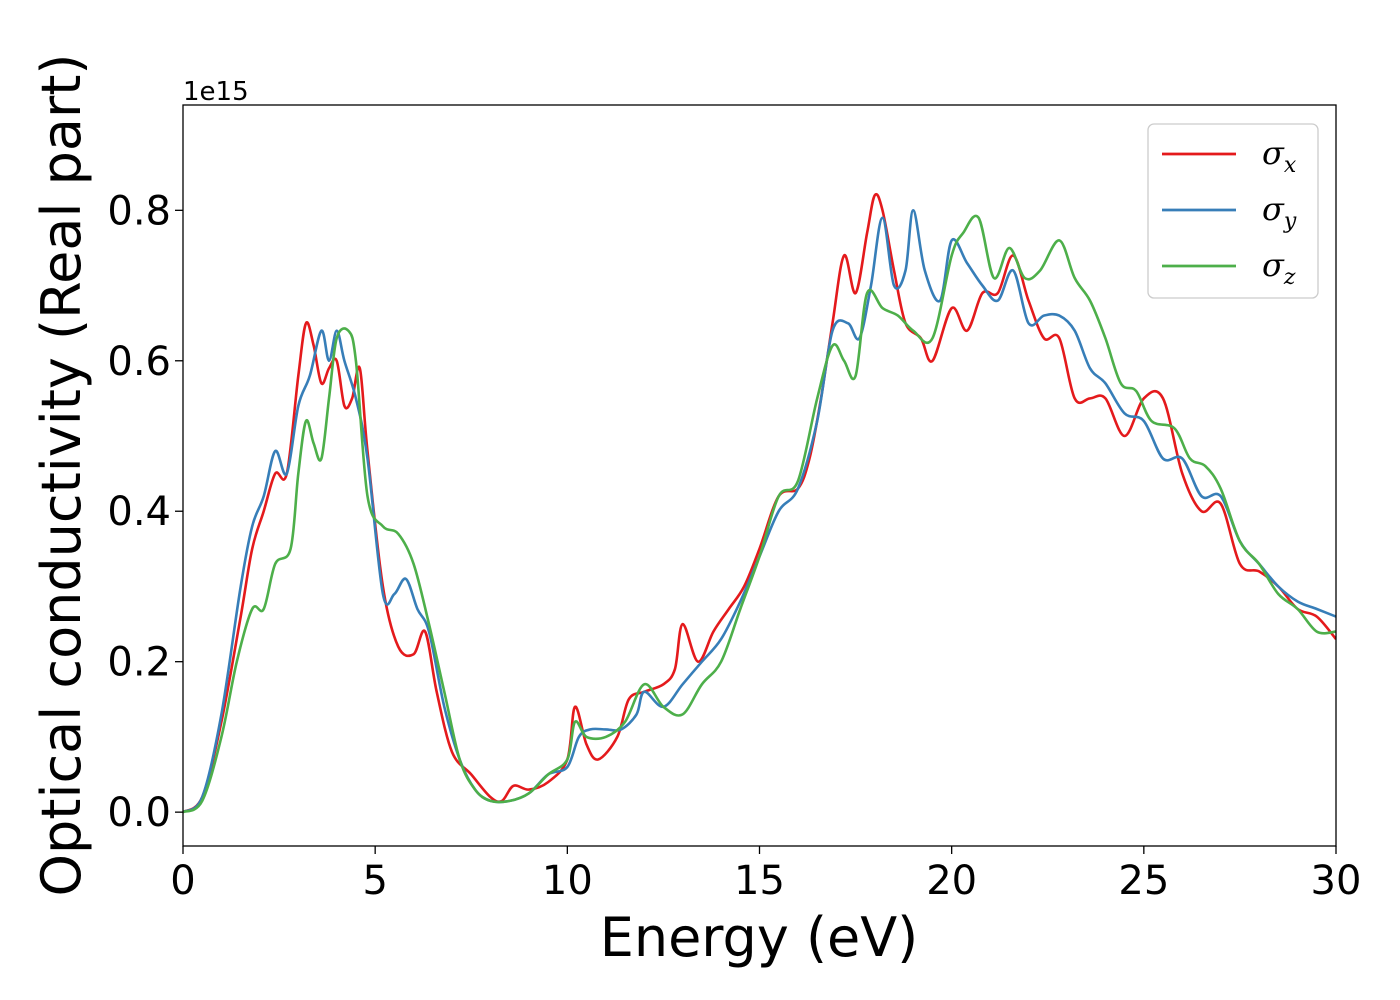 The image size is (1400, 1000). What do you see at coordinates (61, 475) in the screenshot?
I see `y-axis-label: Optical conductivity (Real part)` at bounding box center [61, 475].